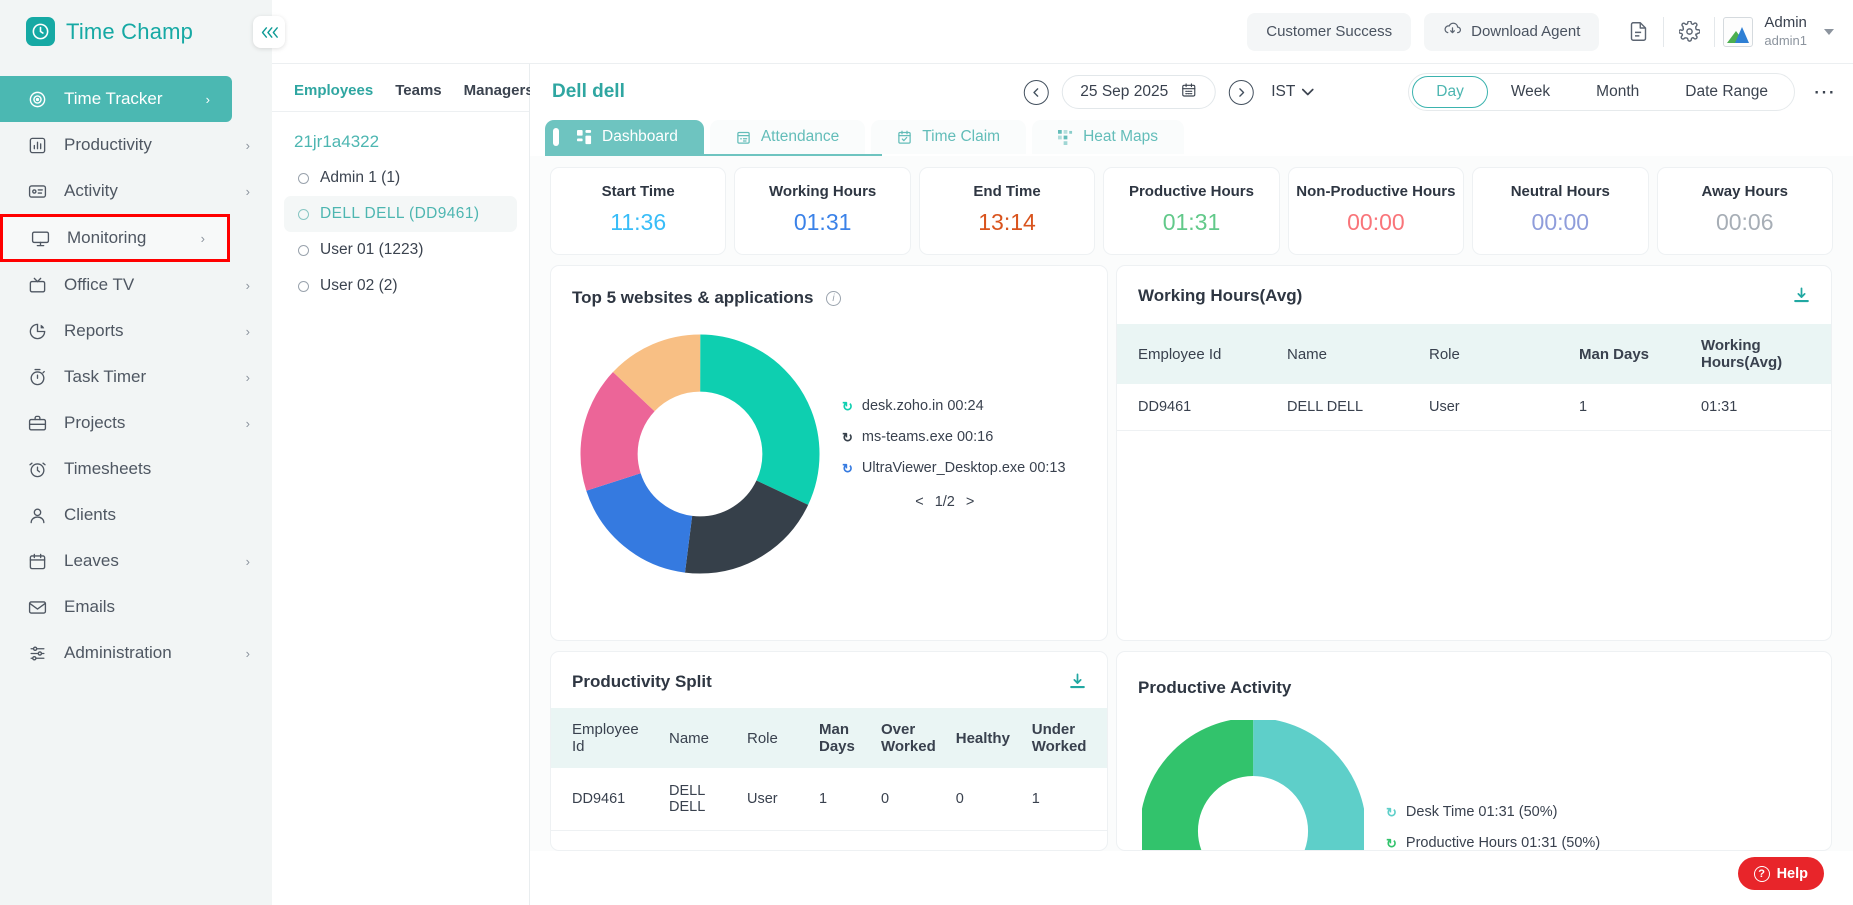 The image size is (1853, 905). What do you see at coordinates (136, 145) in the screenshot?
I see `sidebar-item-productivity: Productivity ›` at bounding box center [136, 145].